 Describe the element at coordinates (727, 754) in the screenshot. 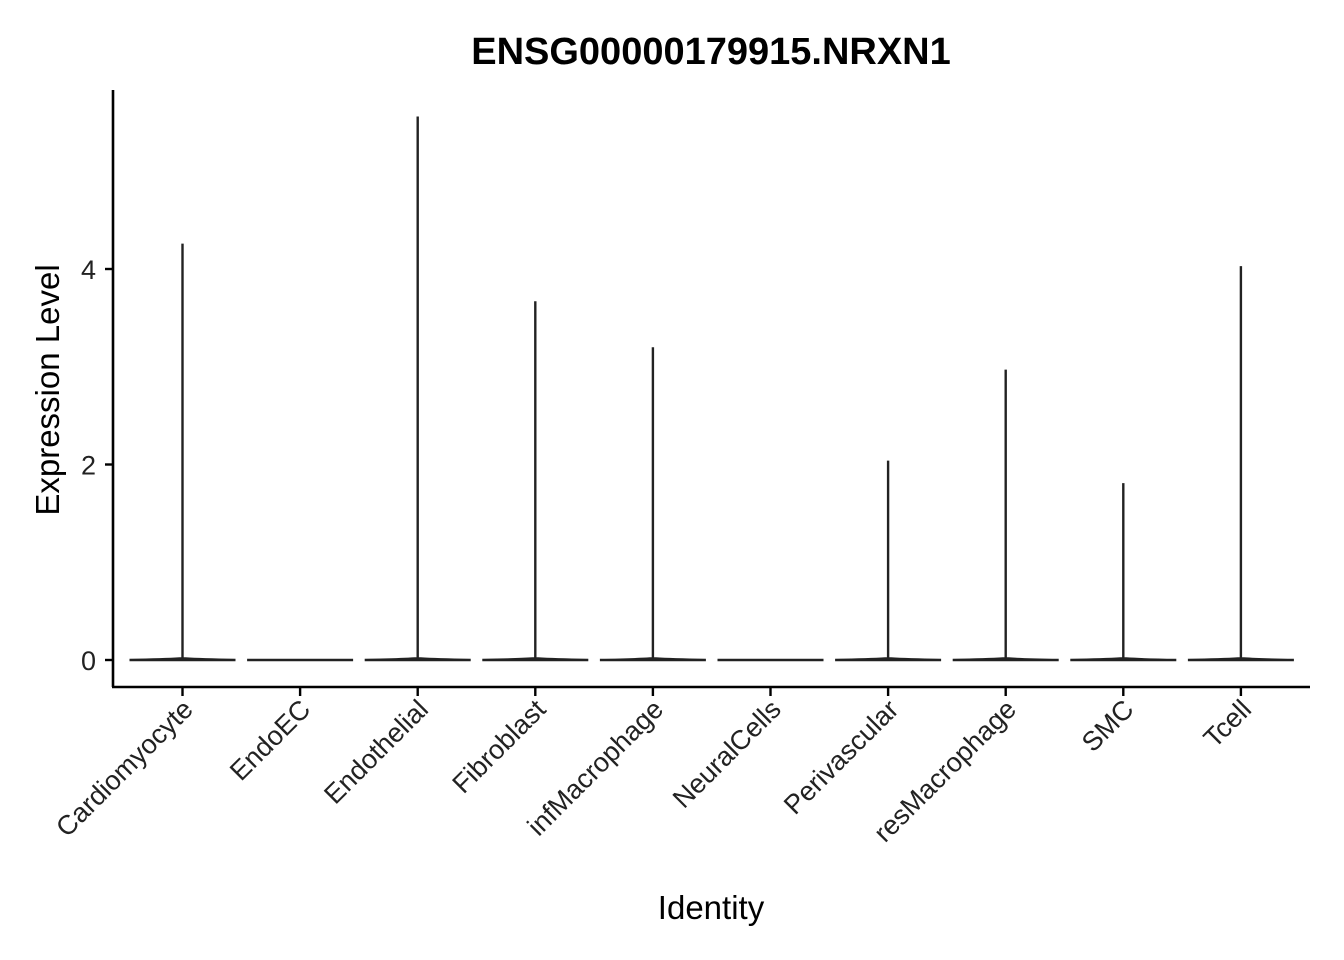

I see `x-tick-label: NeuralCells` at that location.